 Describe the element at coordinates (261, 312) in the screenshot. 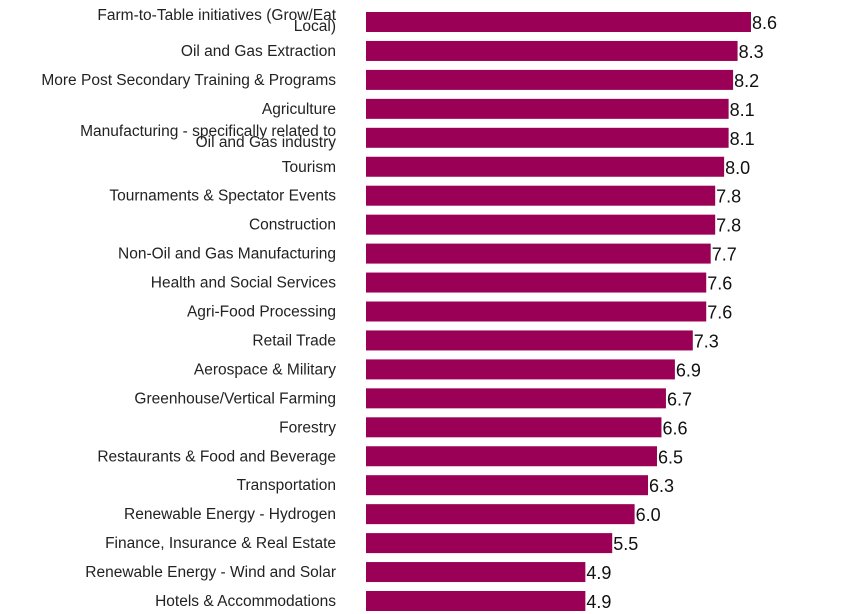

I see `category-label: Agri-Food Processing` at that location.